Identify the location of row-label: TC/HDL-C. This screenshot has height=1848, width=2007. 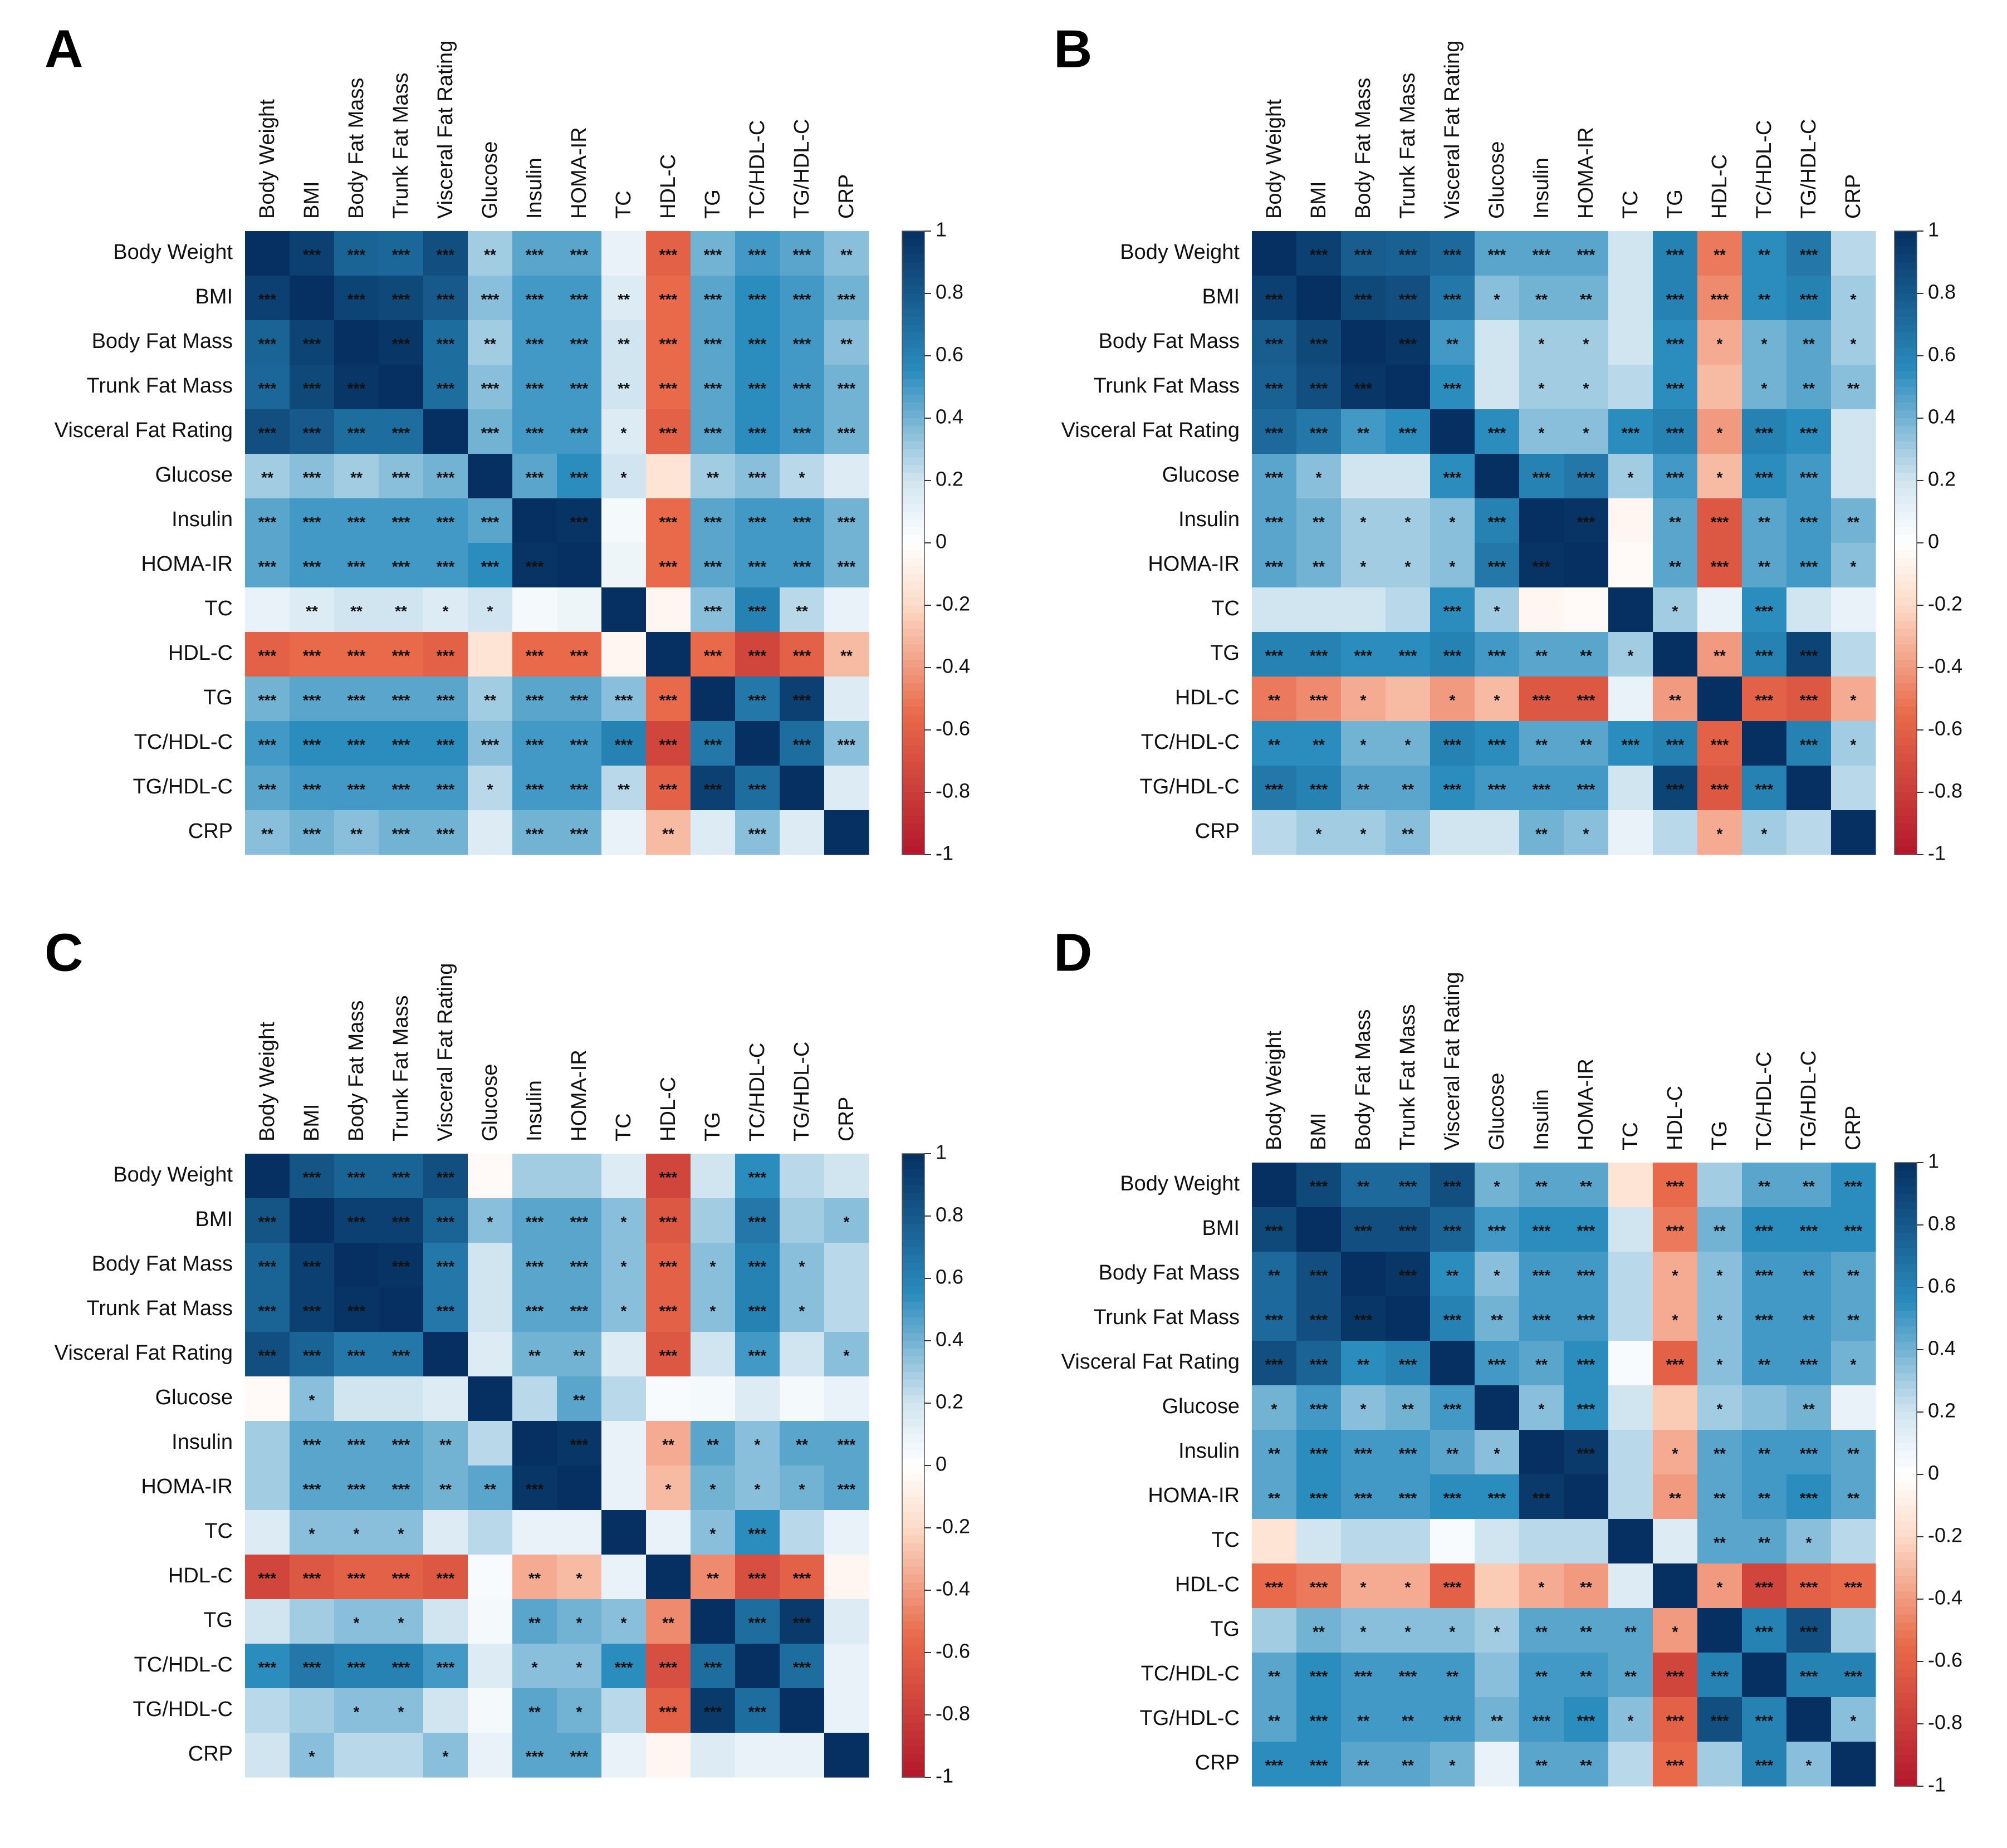
(1190, 743).